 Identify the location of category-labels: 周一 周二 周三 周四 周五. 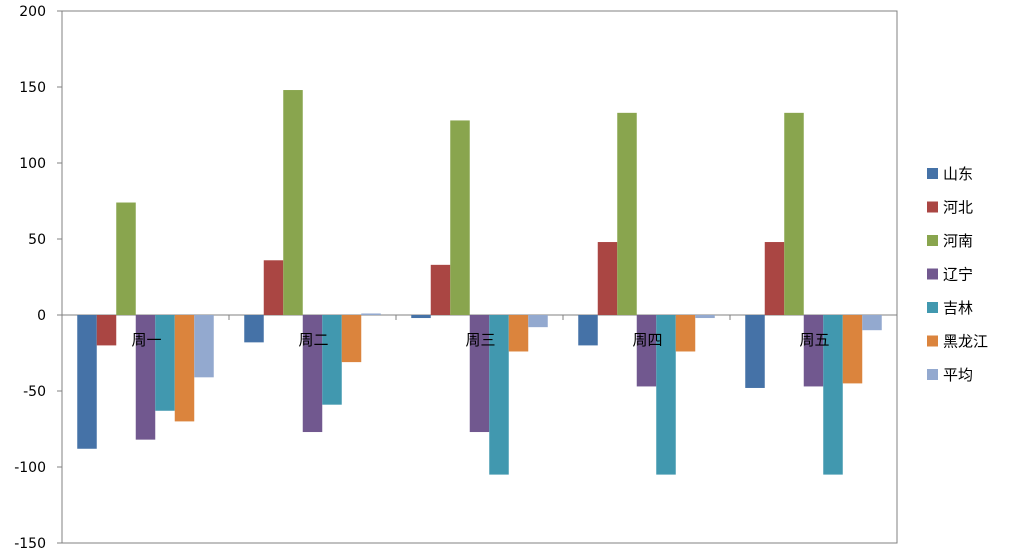
(480, 340).